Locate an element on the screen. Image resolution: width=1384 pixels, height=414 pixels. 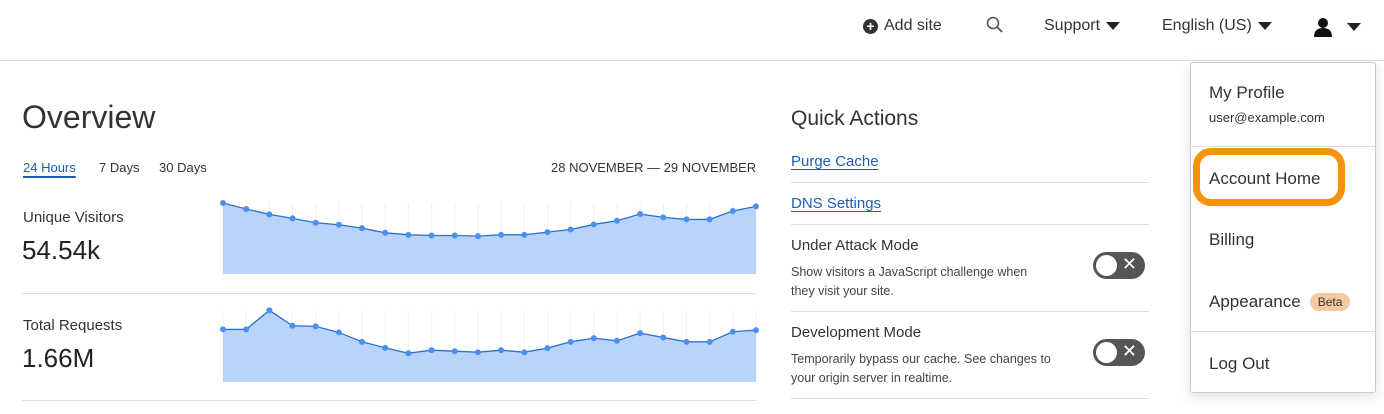
tab-24-hours: 24 Hours is located at coordinates (49, 167).